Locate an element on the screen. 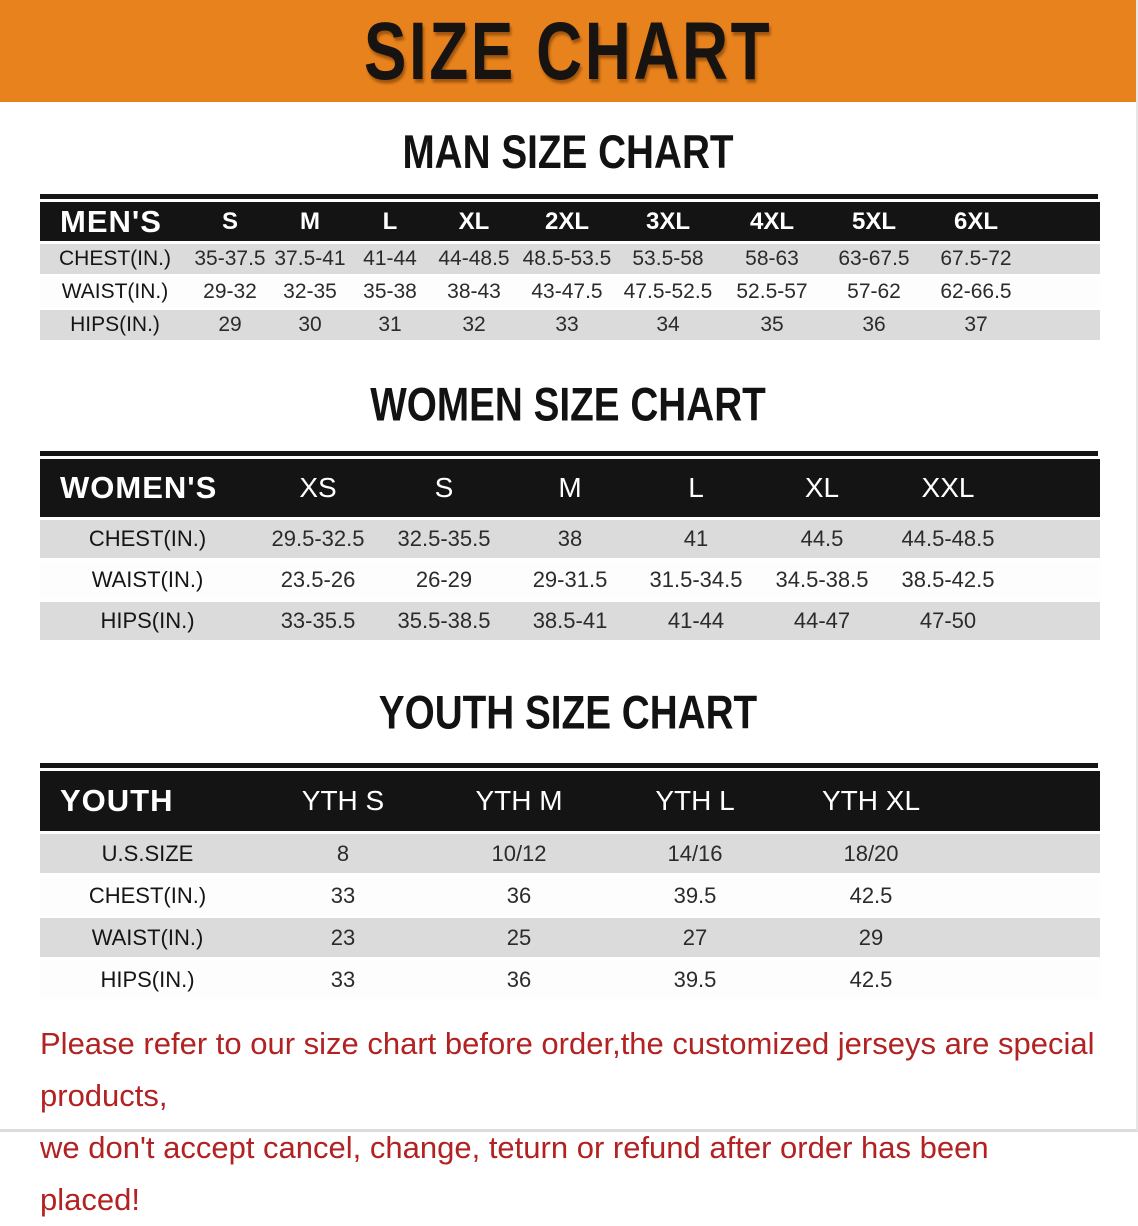  size-col-header: XS is located at coordinates (318, 488).